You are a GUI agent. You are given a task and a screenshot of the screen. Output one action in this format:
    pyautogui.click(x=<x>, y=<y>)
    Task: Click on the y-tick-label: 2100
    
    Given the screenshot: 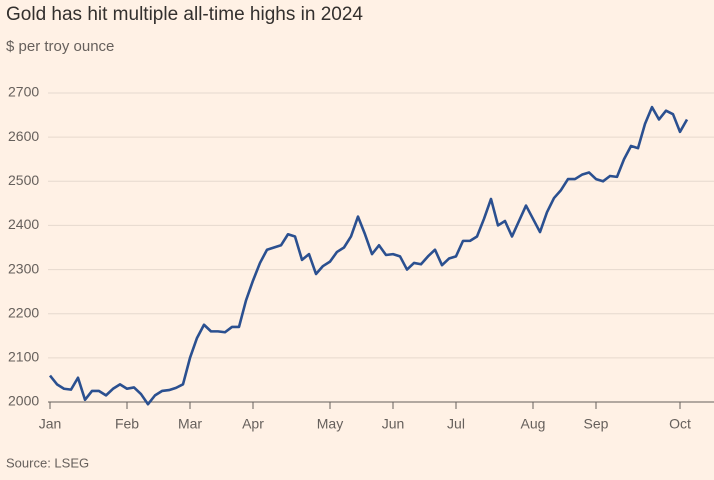 What is the action you would take?
    pyautogui.click(x=23, y=357)
    